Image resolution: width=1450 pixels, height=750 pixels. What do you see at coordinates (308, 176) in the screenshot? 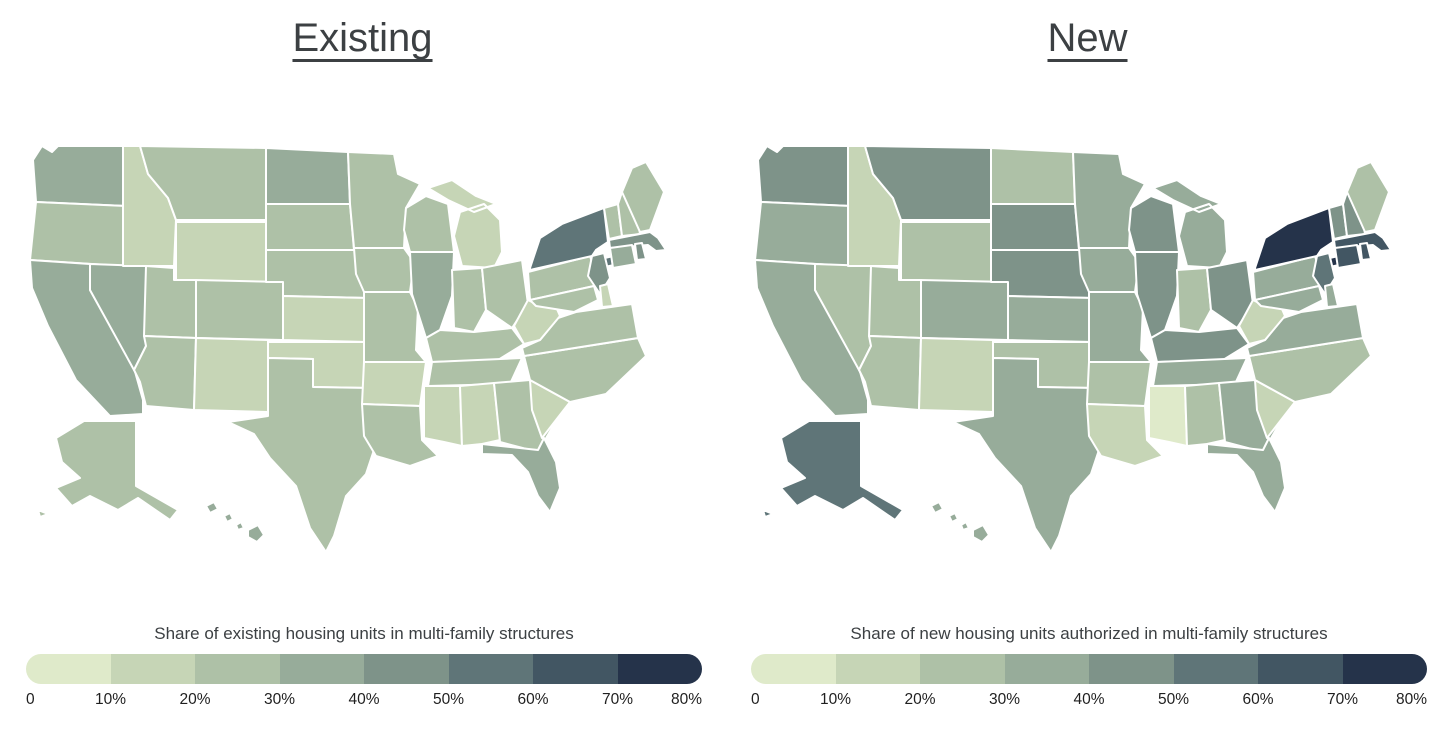
I see `state-nd-existing` at bounding box center [308, 176].